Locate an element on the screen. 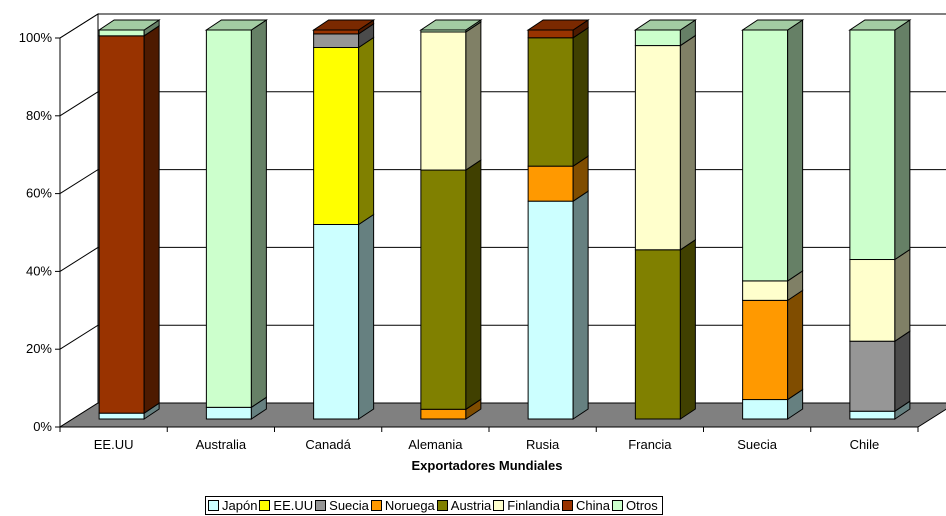 The width and height of the screenshot is (946, 516). legend-item: Otros is located at coordinates (634, 505).